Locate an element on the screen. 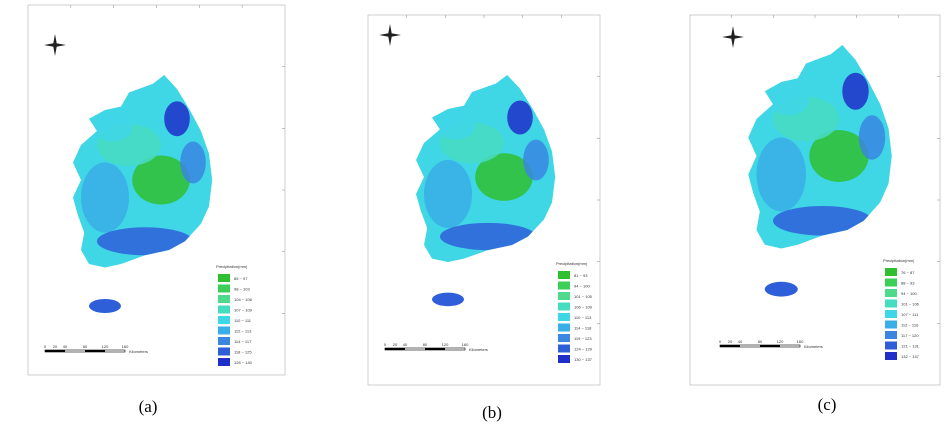 This screenshot has width=946, height=431. legend-label: 121 ~ 131 is located at coordinates (910, 346).